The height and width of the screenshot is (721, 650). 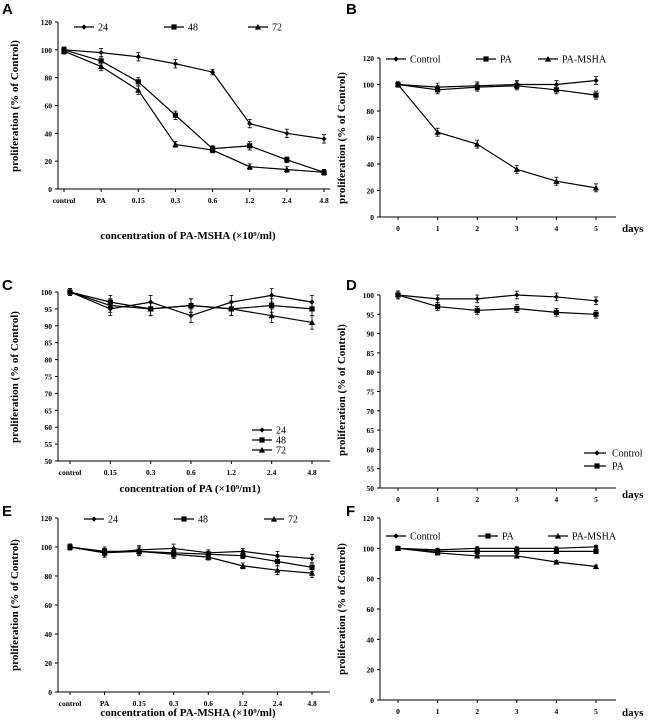 What do you see at coordinates (188, 713) in the screenshot?
I see `x-axis-label: concentration of PA-MSHA (×10⁹/ml)` at bounding box center [188, 713].